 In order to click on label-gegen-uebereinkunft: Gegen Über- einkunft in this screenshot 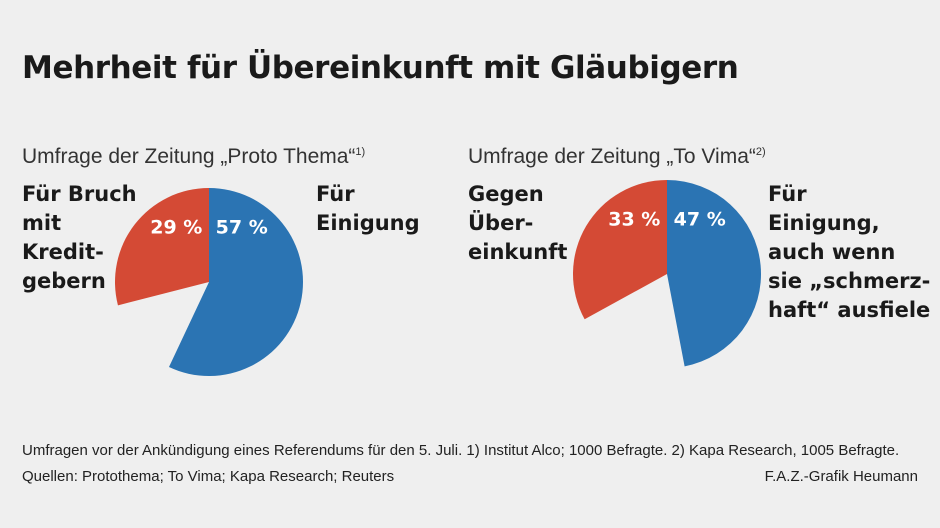, I will do `click(518, 223)`.